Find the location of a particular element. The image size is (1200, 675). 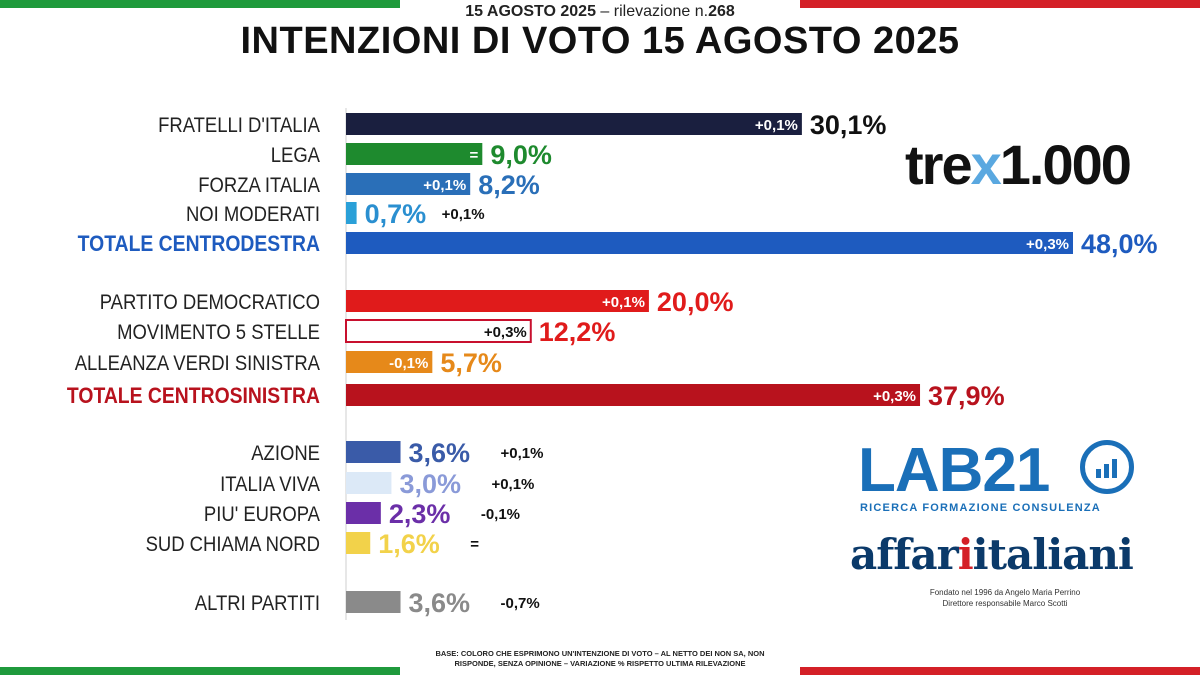

change-label-italia-viva: +0,1% is located at coordinates (512, 484).